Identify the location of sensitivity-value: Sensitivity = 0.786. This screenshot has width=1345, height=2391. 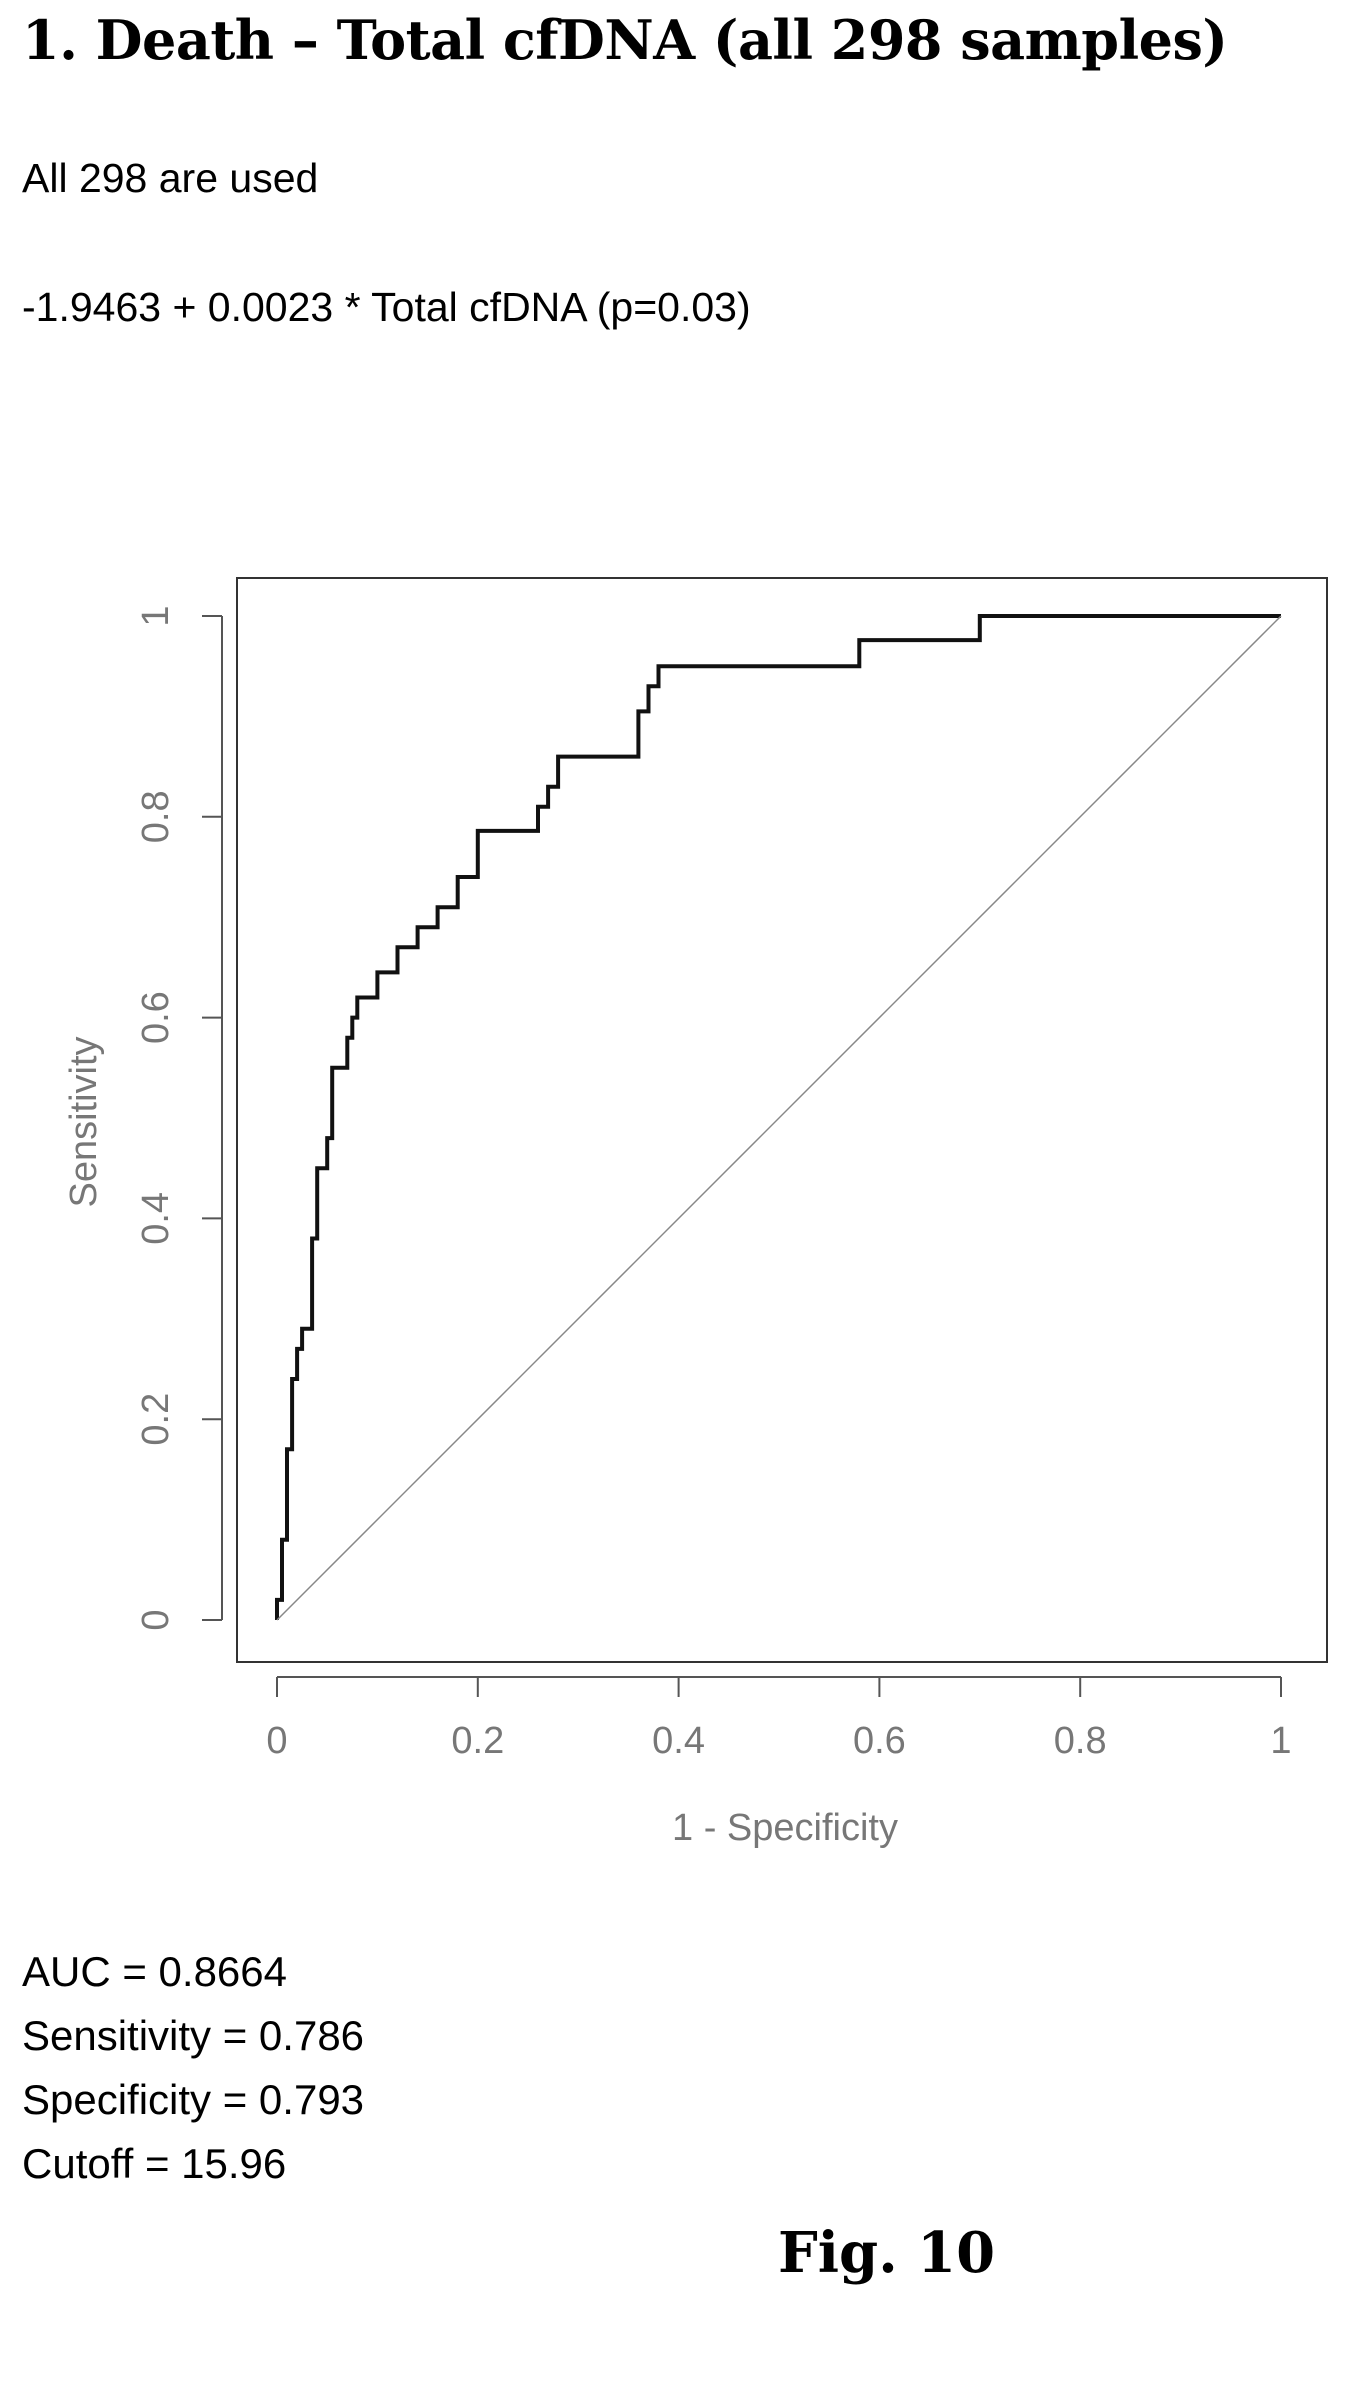
(193, 2035).